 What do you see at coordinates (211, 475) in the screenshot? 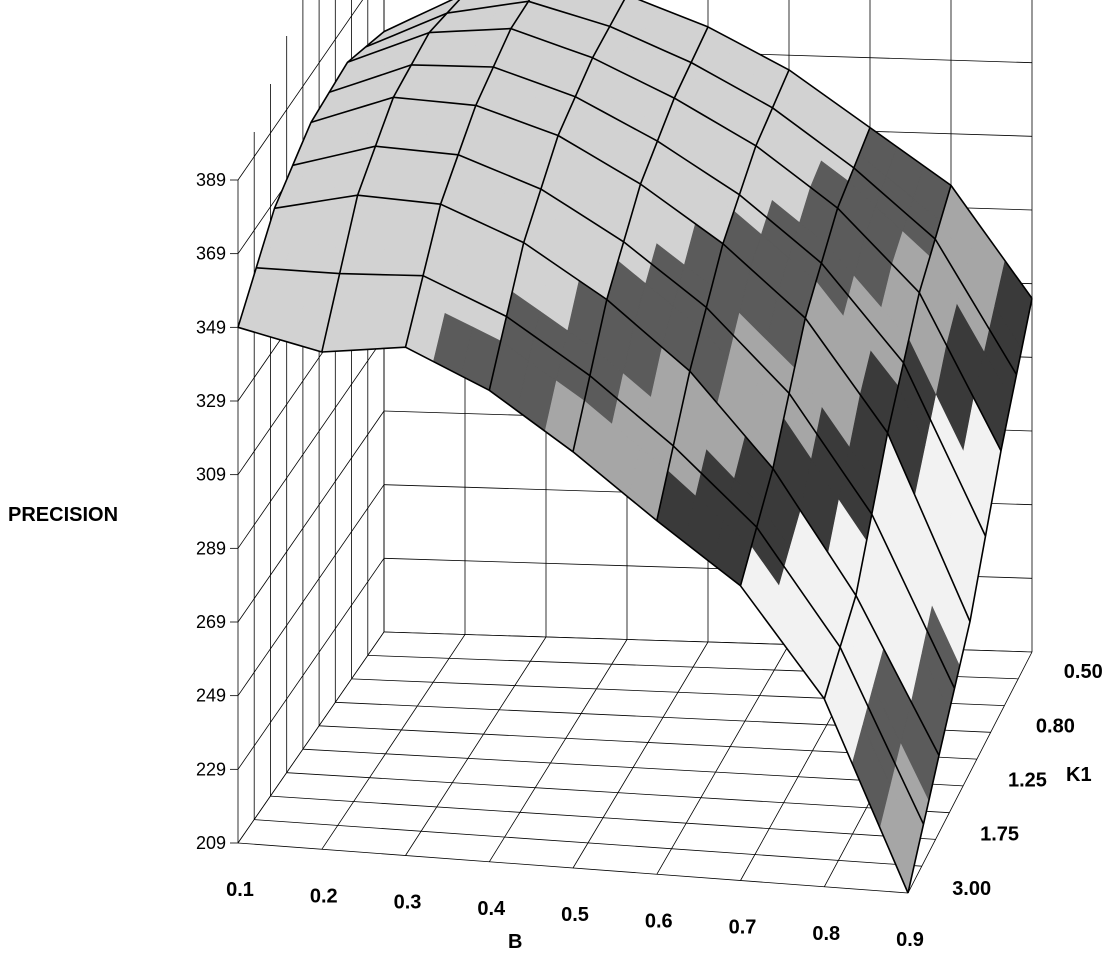
I see `z-tick-label: 309` at bounding box center [211, 475].